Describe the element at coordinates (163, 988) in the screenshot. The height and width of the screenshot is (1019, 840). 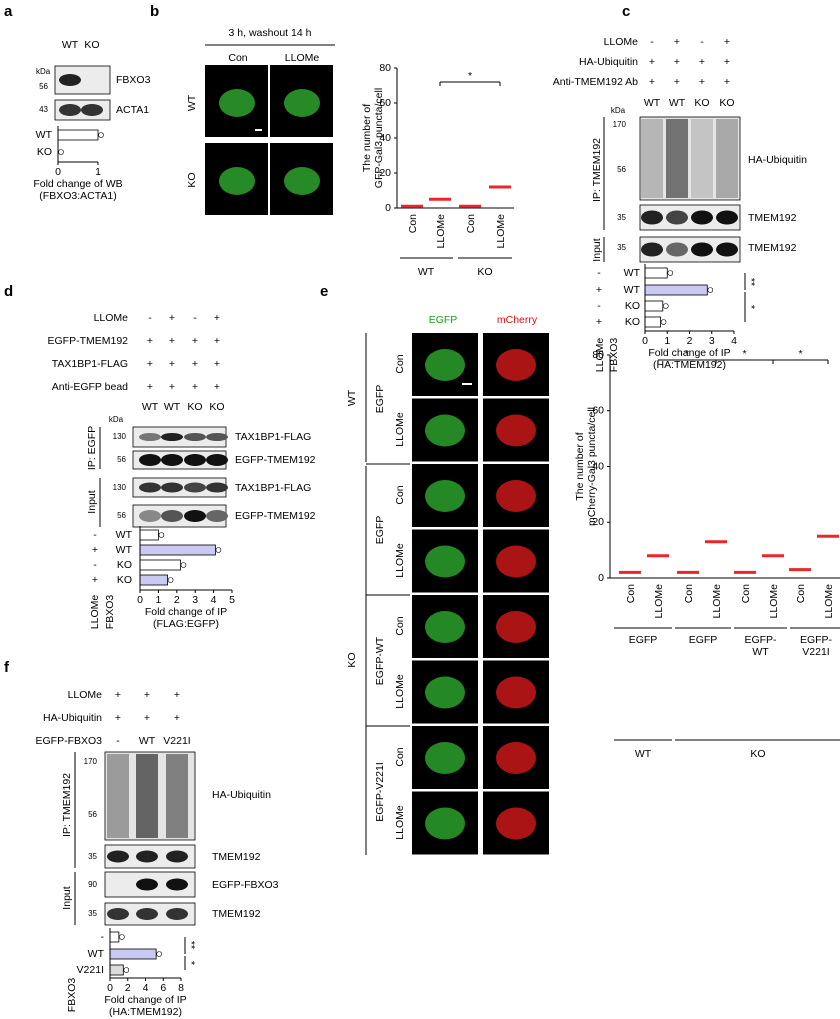
I see `x-tick-label: 6` at that location.